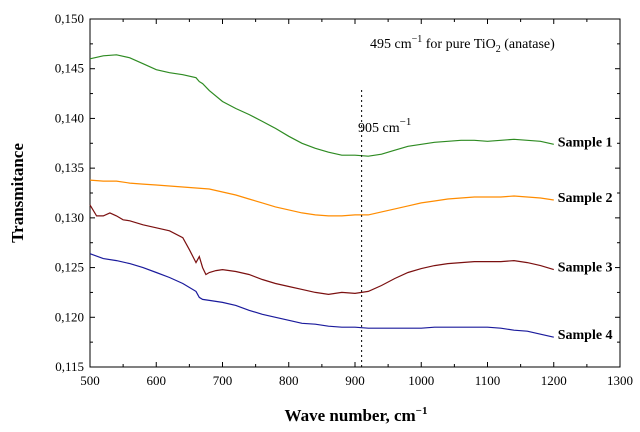 The height and width of the screenshot is (432, 640). I want to click on x-tick-label: 900, so click(355, 380).